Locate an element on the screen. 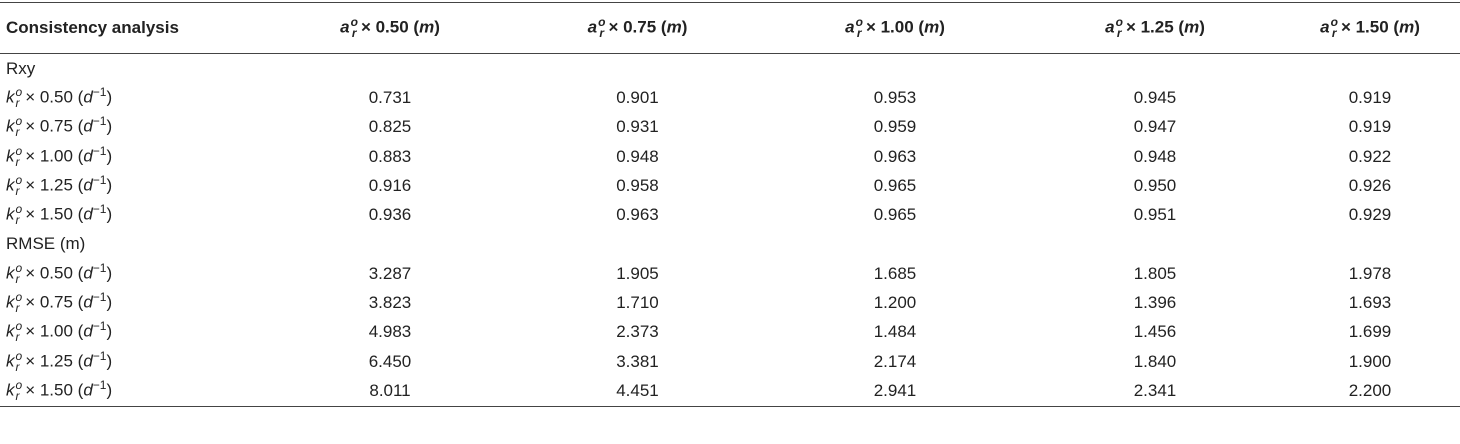 This screenshot has width=1460, height=444. cell: 2.200 is located at coordinates (1370, 390).